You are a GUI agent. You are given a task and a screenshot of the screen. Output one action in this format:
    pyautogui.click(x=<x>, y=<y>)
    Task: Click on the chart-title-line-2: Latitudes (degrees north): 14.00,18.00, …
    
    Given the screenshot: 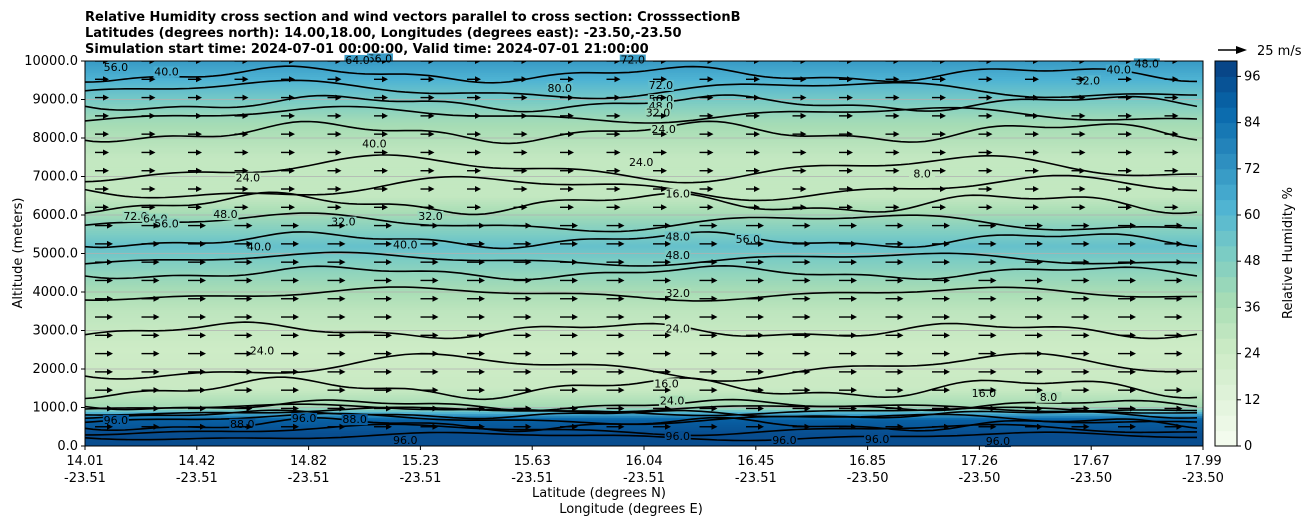 What is the action you would take?
    pyautogui.click(x=383, y=33)
    